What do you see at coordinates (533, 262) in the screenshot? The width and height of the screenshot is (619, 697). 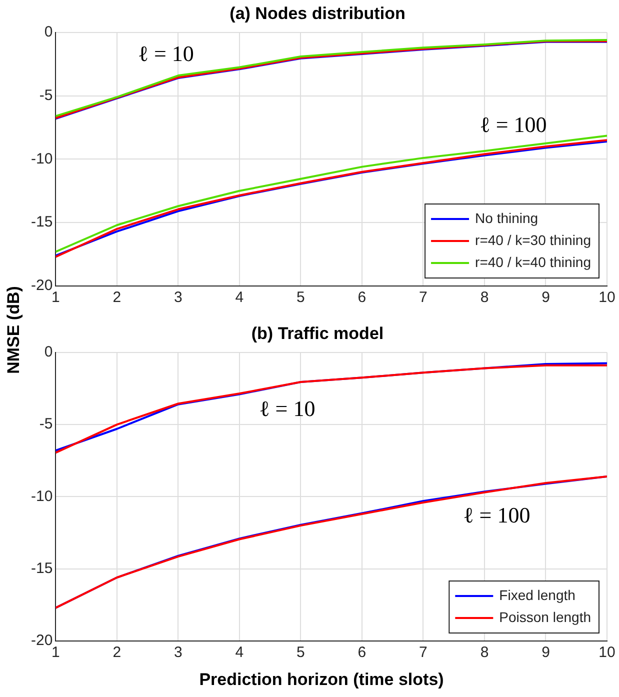 I see `legend-label: r=40 / k=40 thining` at bounding box center [533, 262].